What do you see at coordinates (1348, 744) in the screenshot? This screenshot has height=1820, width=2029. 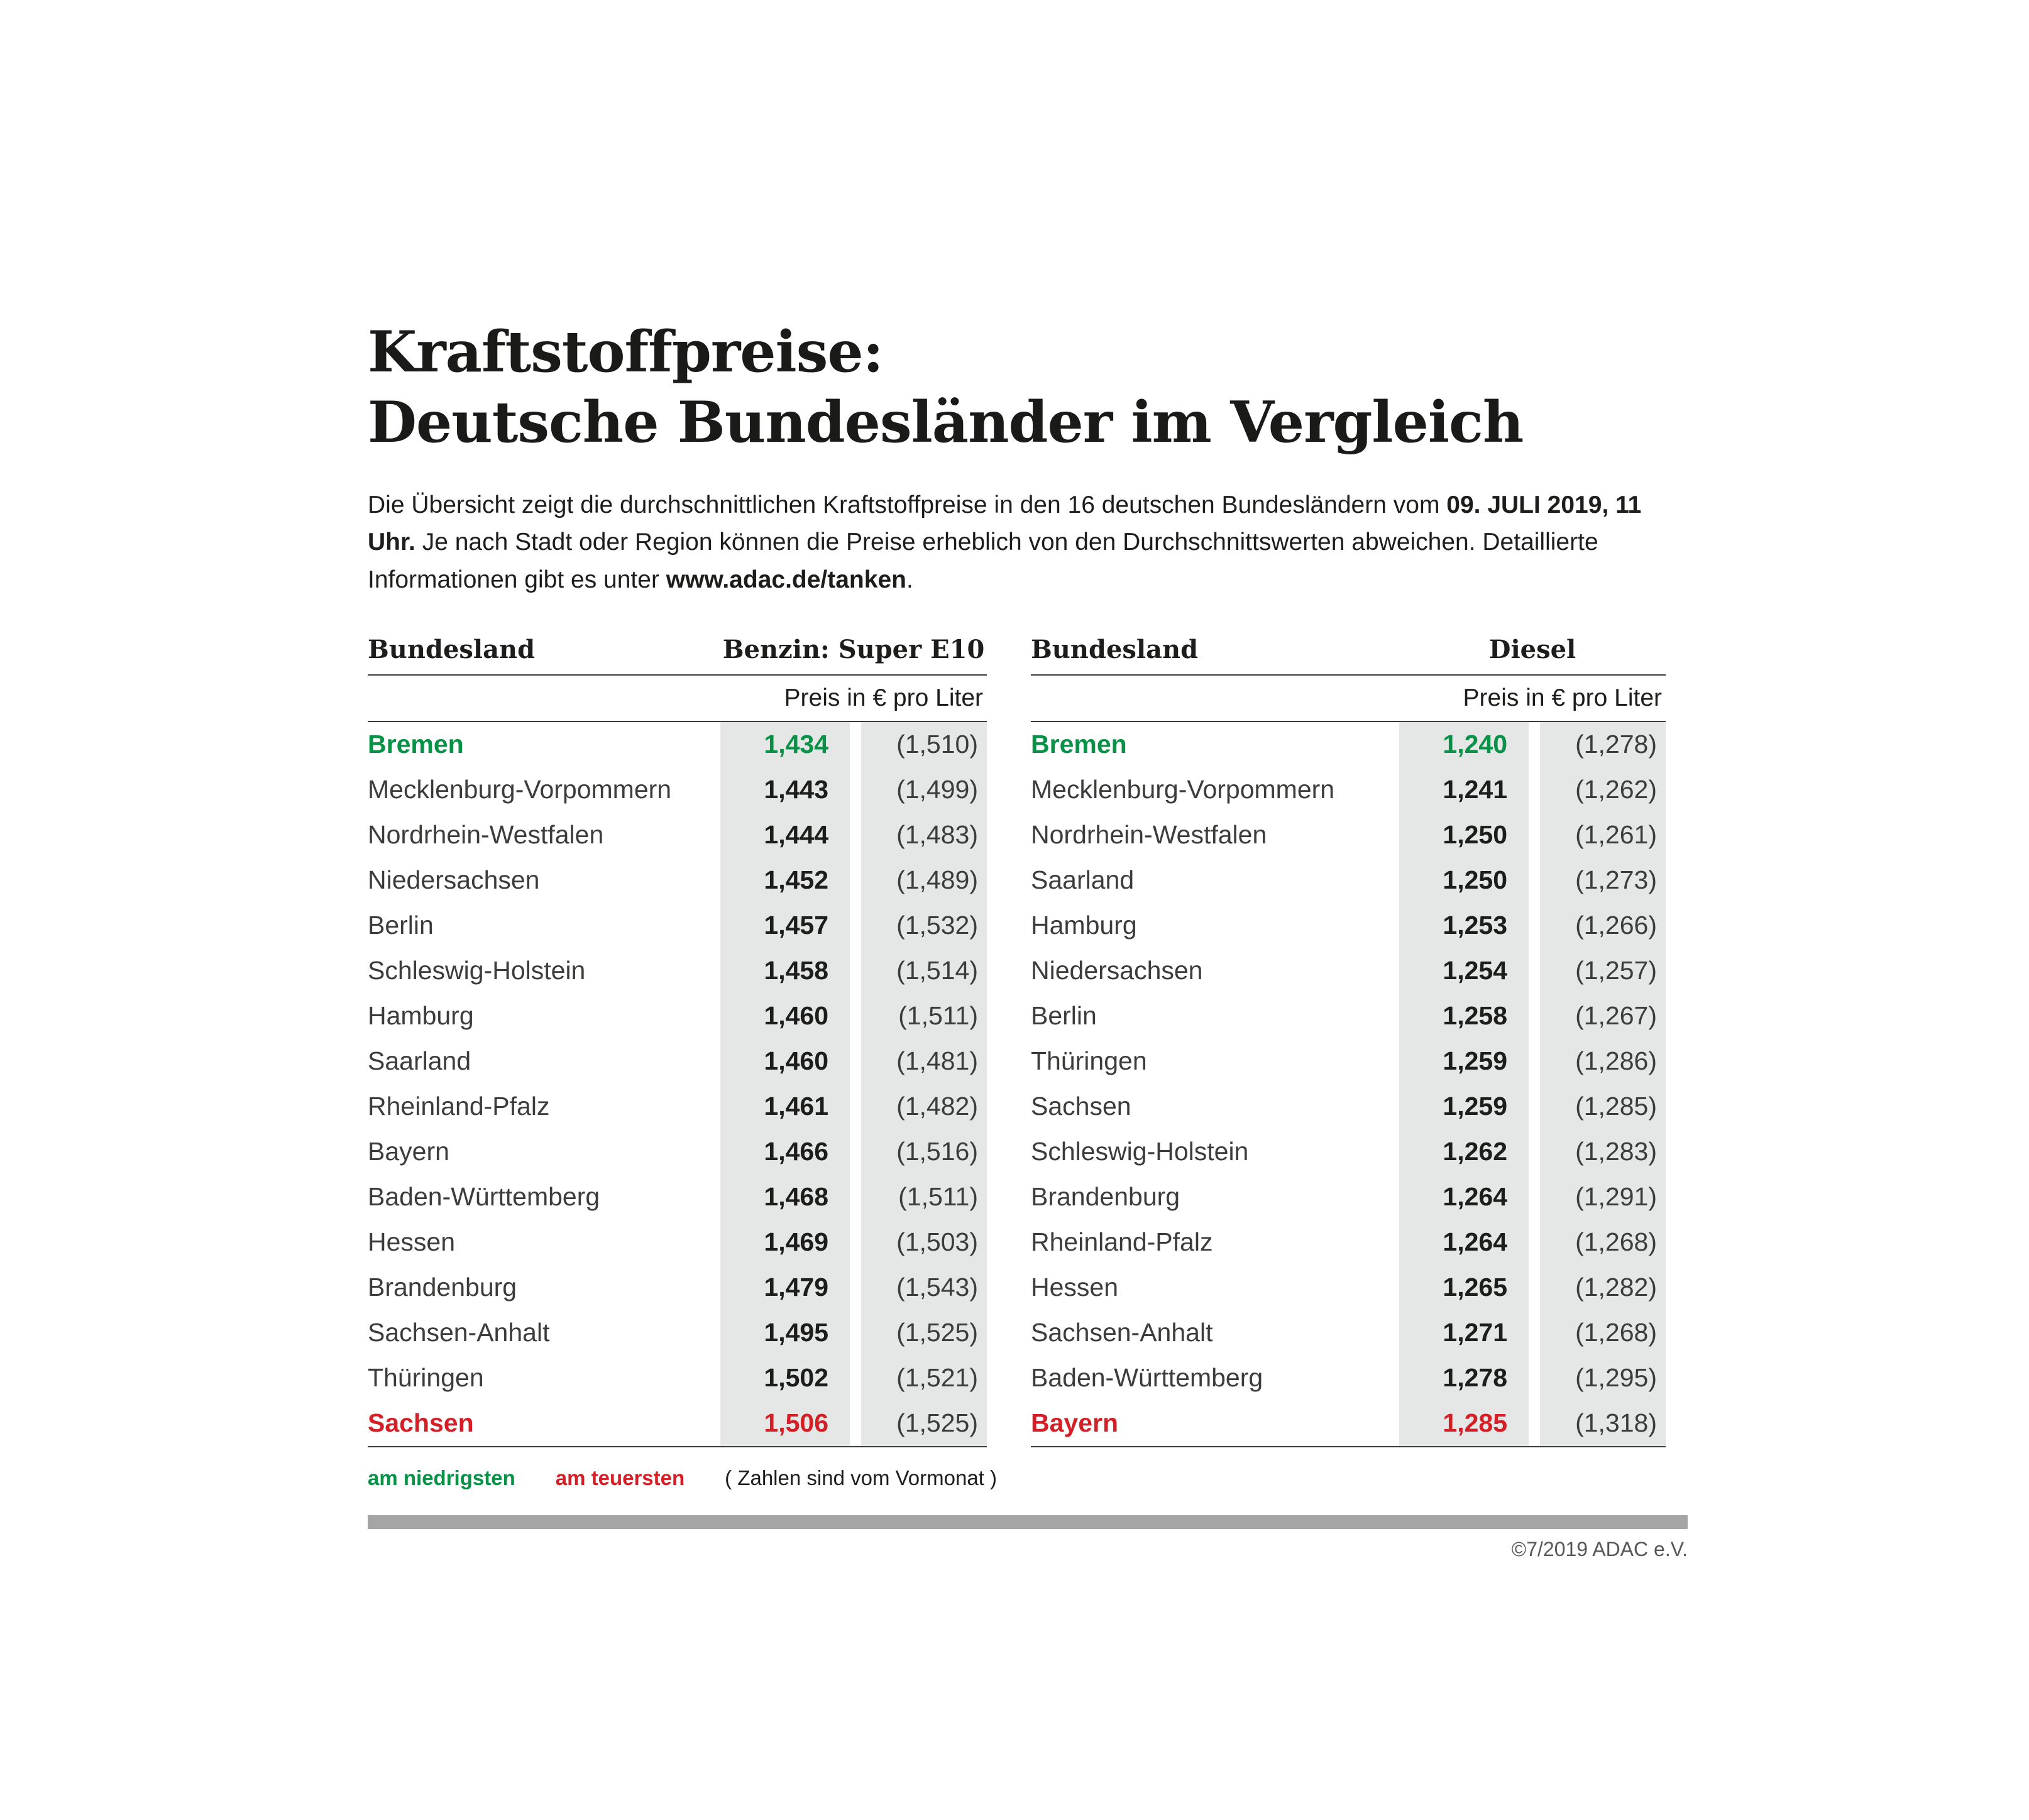 I see `table-row: Bremen 1,240 (1,278)` at bounding box center [1348, 744].